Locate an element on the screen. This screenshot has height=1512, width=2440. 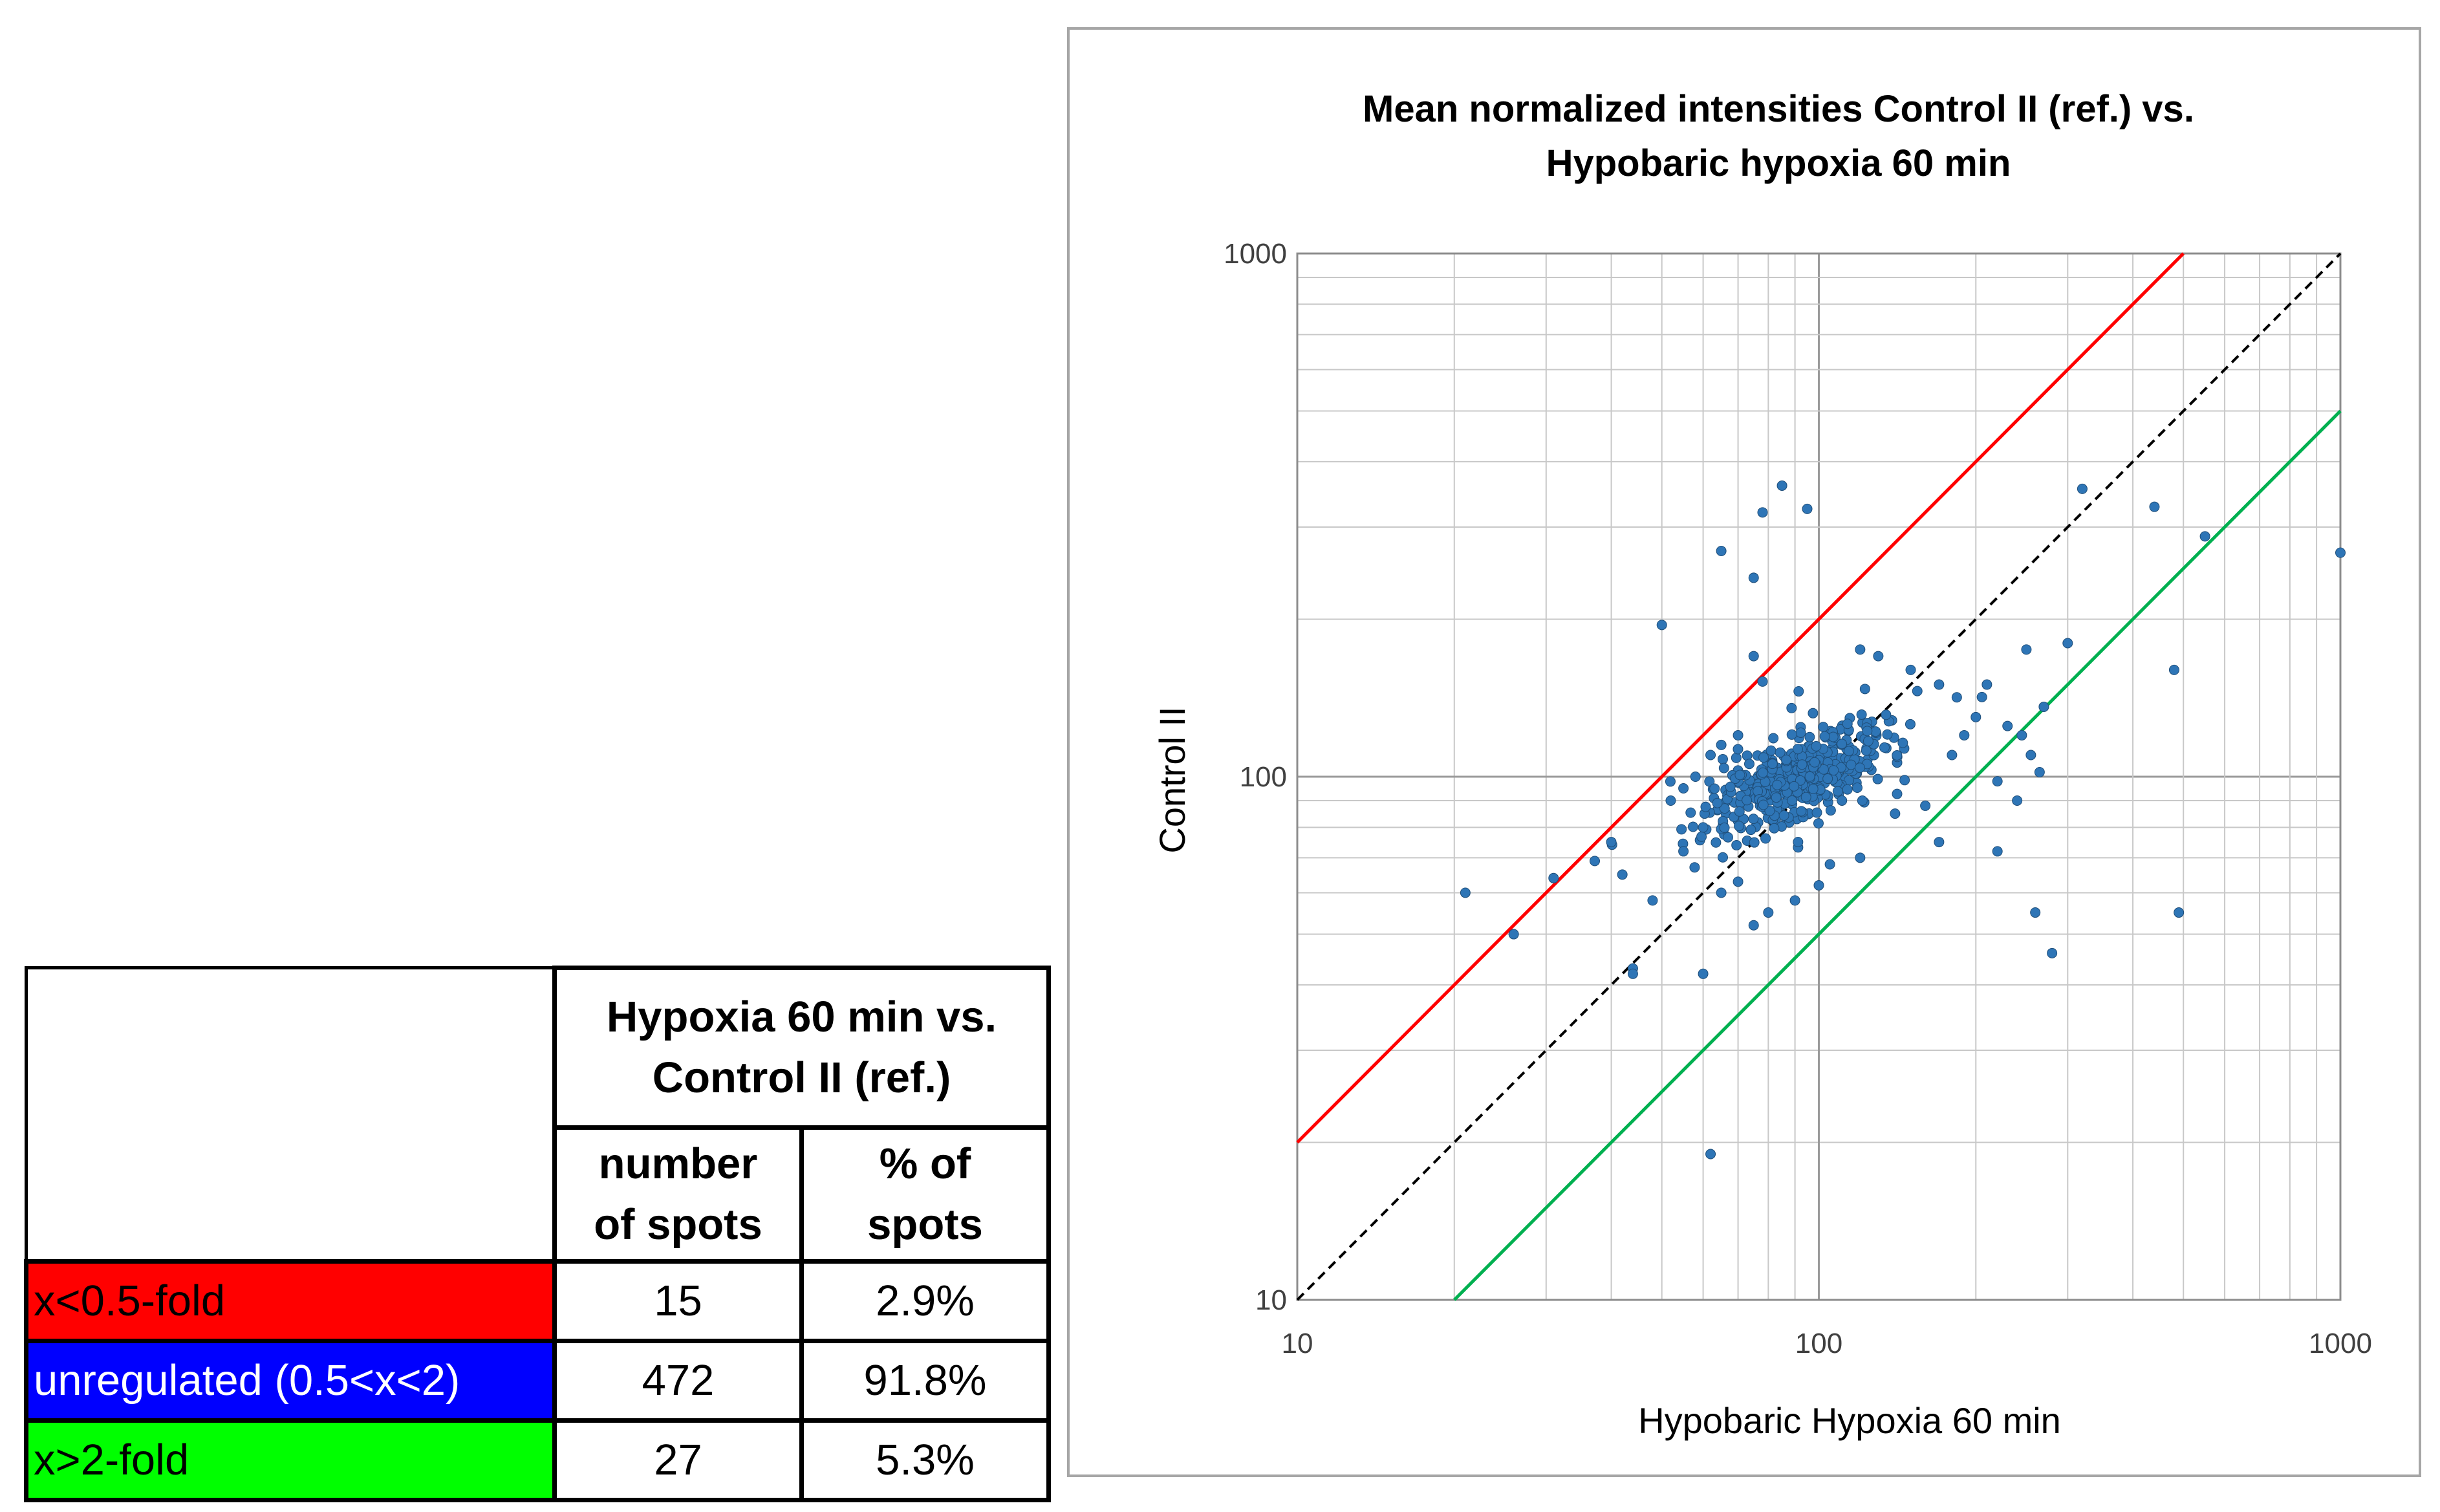
row-count-unregulated: 472 is located at coordinates (678, 1381).